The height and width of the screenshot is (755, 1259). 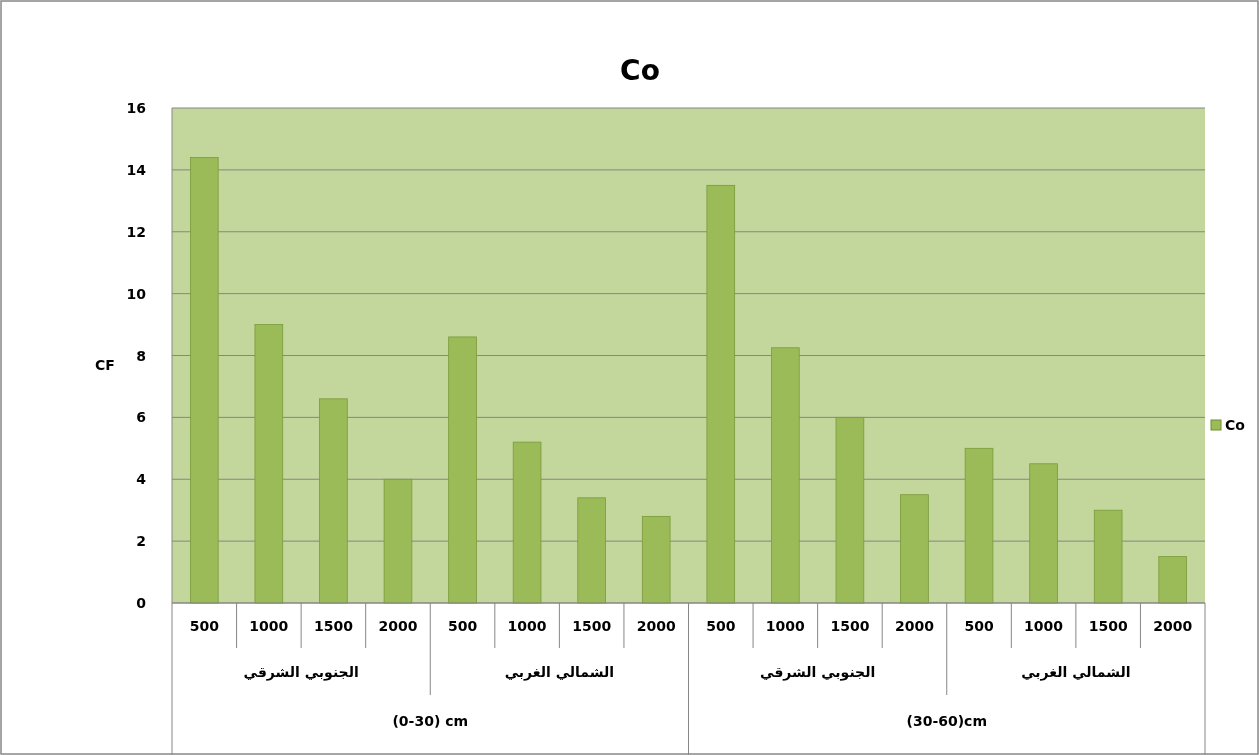 I want to click on y-tick-label: 8, so click(x=141, y=355).